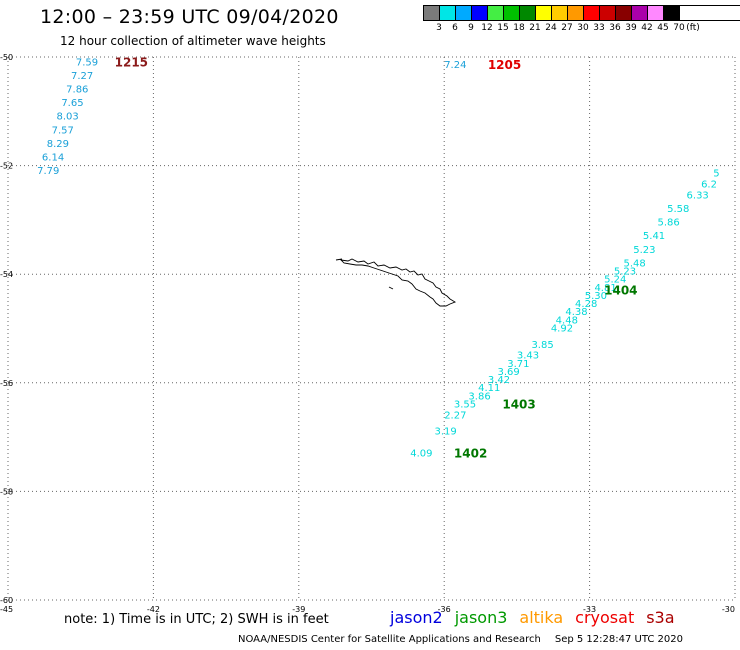 Image resolution: width=740 pixels, height=650 pixels. Describe the element at coordinates (6, 274) in the screenshot. I see `lat-tick-label: -54` at that location.